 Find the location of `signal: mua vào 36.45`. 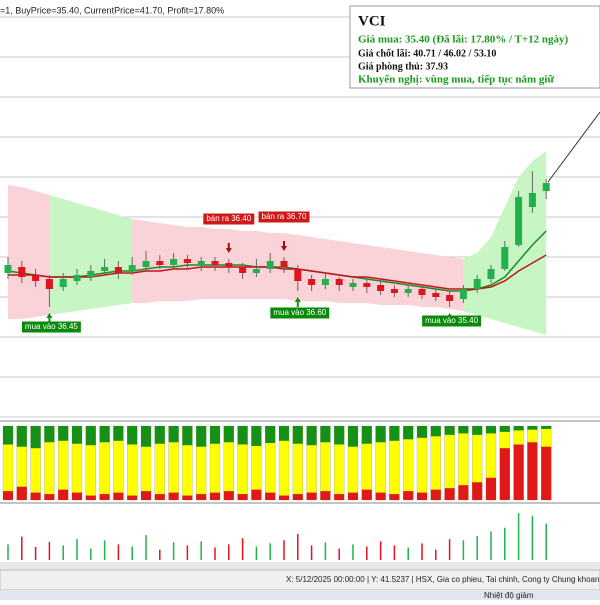

signal: mua vào 36.45 is located at coordinates (51, 323).